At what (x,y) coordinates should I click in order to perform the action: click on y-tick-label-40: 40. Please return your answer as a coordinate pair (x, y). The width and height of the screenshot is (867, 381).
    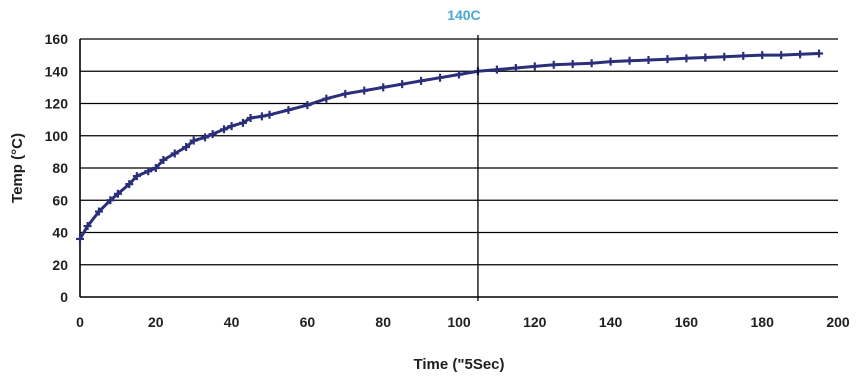
    Looking at the image, I should click on (60, 233).